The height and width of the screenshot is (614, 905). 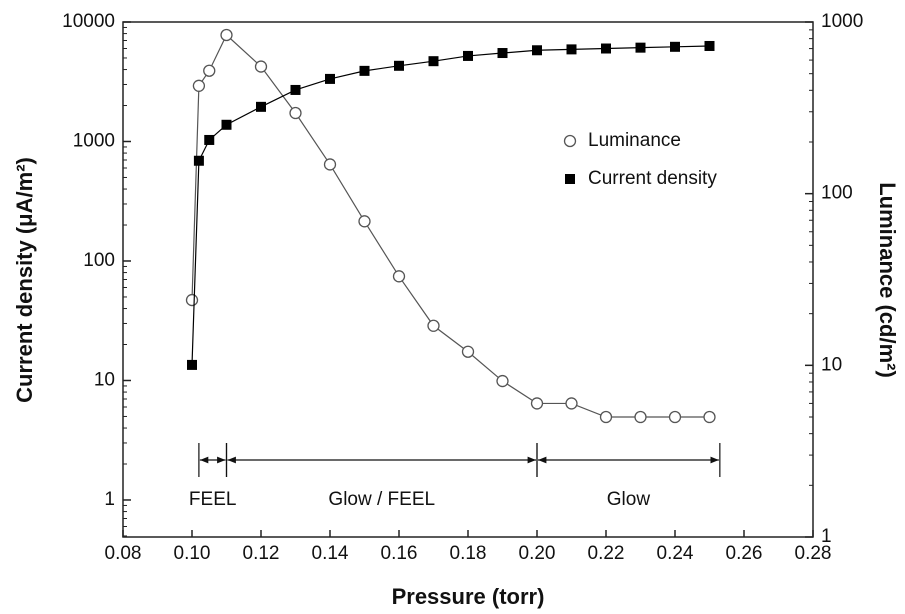 What do you see at coordinates (831, 364) in the screenshot?
I see `y2-tick-label: 10` at bounding box center [831, 364].